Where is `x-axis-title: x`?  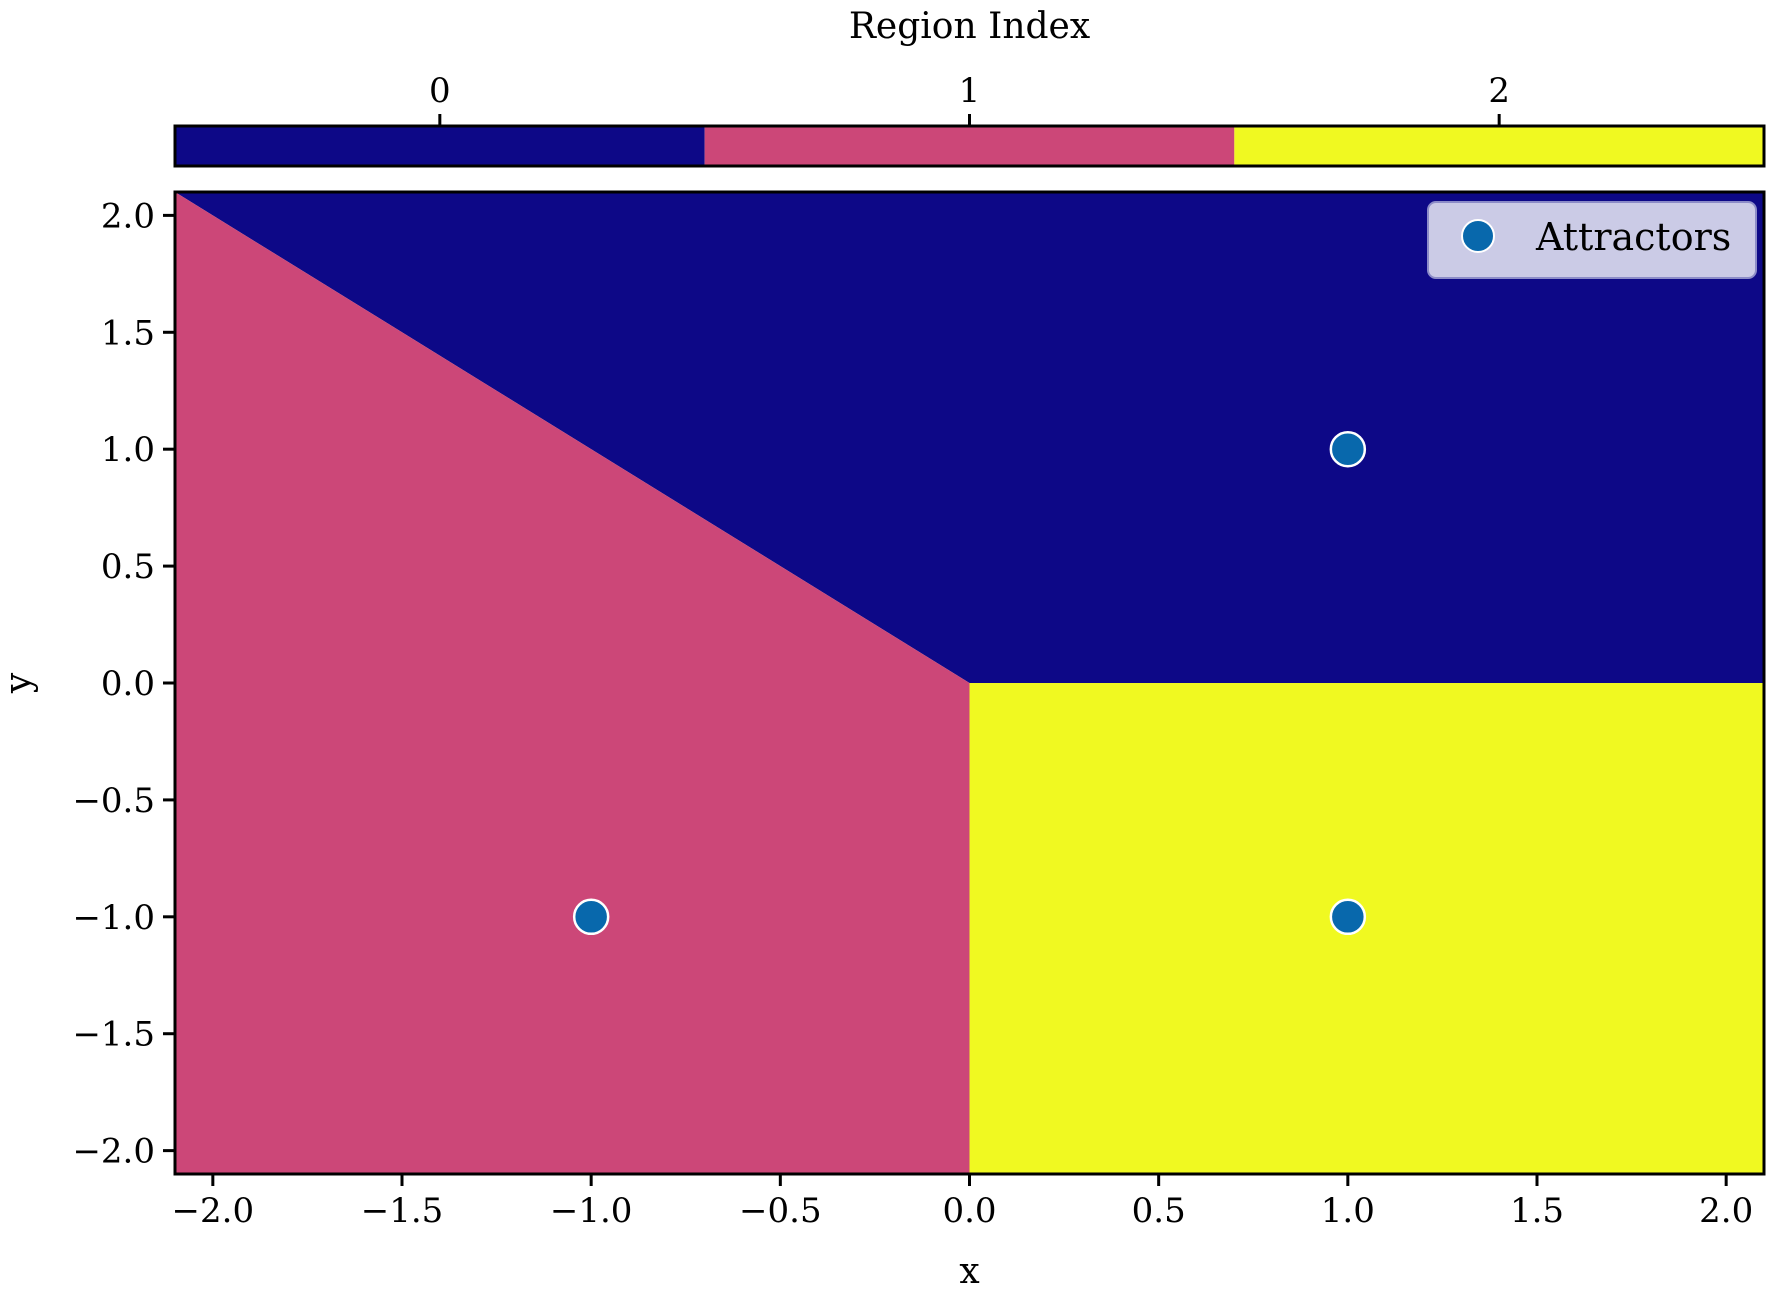 x-axis-title: x is located at coordinates (969, 1271).